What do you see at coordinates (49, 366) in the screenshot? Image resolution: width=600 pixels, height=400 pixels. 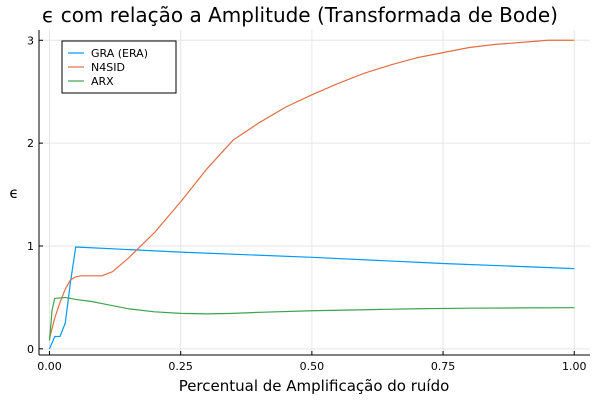 I see `x-tick-label: 0.00` at bounding box center [49, 366].